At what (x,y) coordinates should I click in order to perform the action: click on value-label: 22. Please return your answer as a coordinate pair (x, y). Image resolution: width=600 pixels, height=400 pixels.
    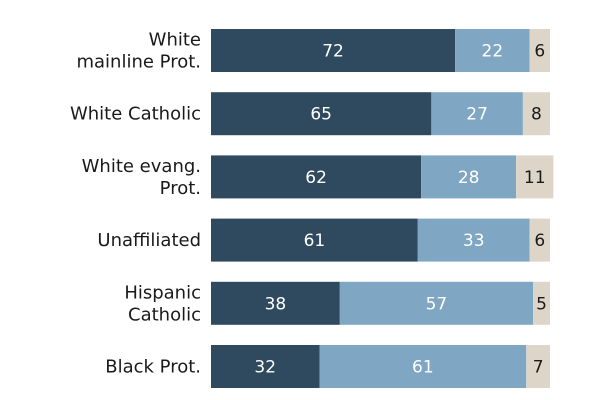
    Looking at the image, I should click on (493, 52).